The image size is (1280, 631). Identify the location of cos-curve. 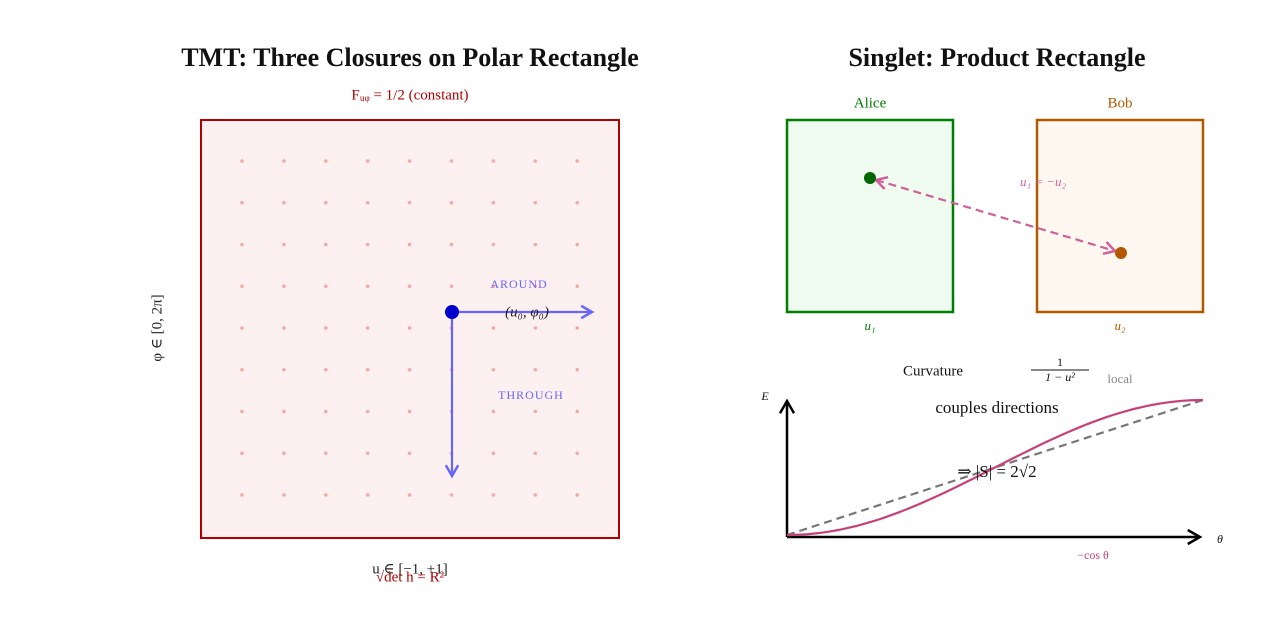
(995, 467).